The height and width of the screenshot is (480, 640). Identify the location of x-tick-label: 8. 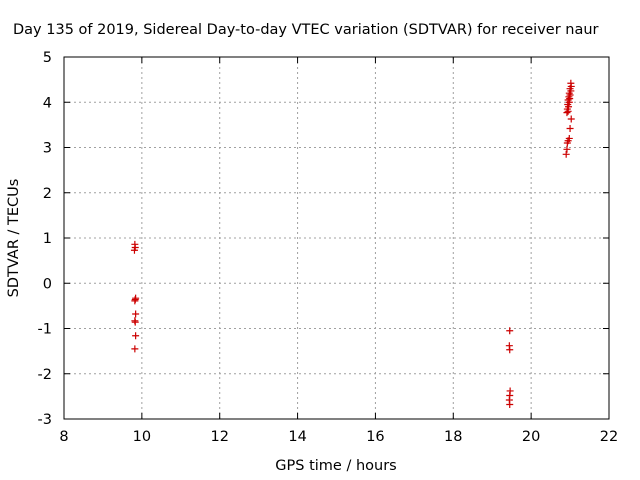
(63, 437).